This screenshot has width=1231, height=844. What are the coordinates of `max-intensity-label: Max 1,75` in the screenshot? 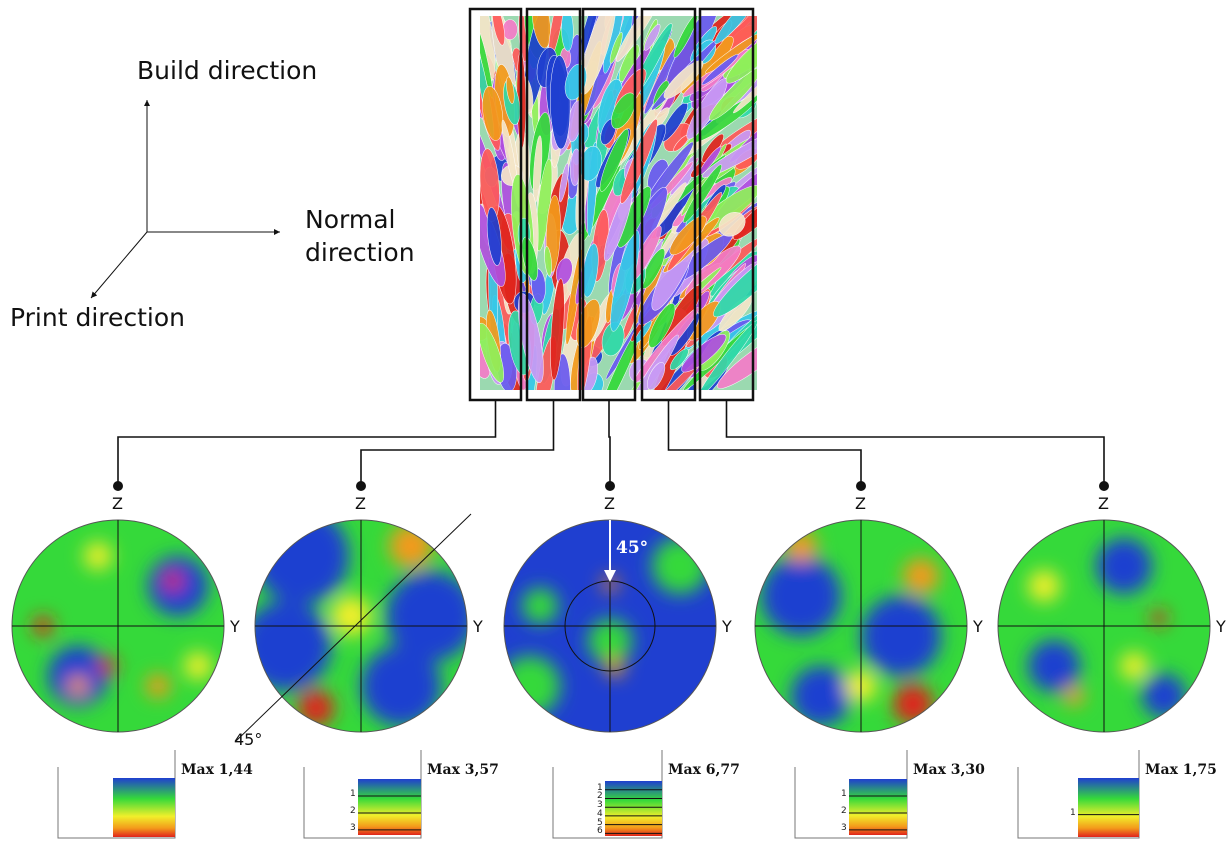 It's located at (1181, 770).